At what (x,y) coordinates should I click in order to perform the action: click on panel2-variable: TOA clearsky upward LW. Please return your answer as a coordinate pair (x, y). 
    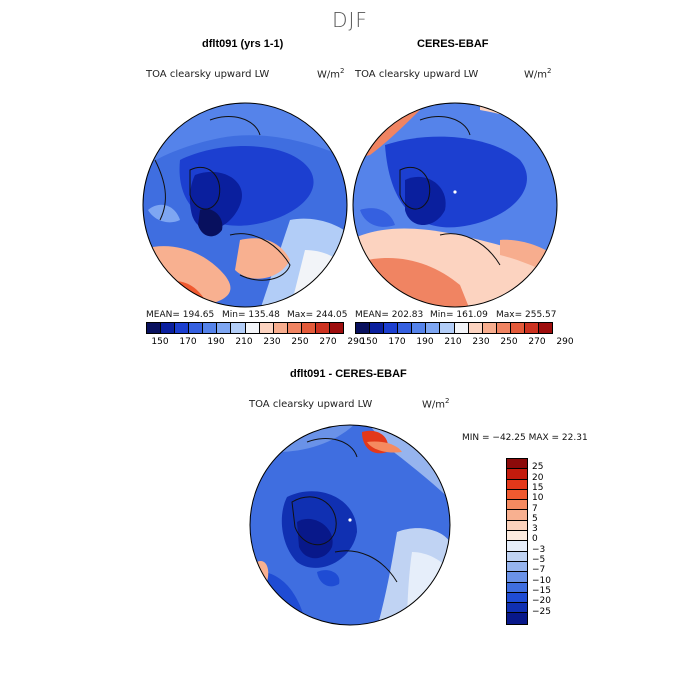
    Looking at the image, I should click on (417, 74).